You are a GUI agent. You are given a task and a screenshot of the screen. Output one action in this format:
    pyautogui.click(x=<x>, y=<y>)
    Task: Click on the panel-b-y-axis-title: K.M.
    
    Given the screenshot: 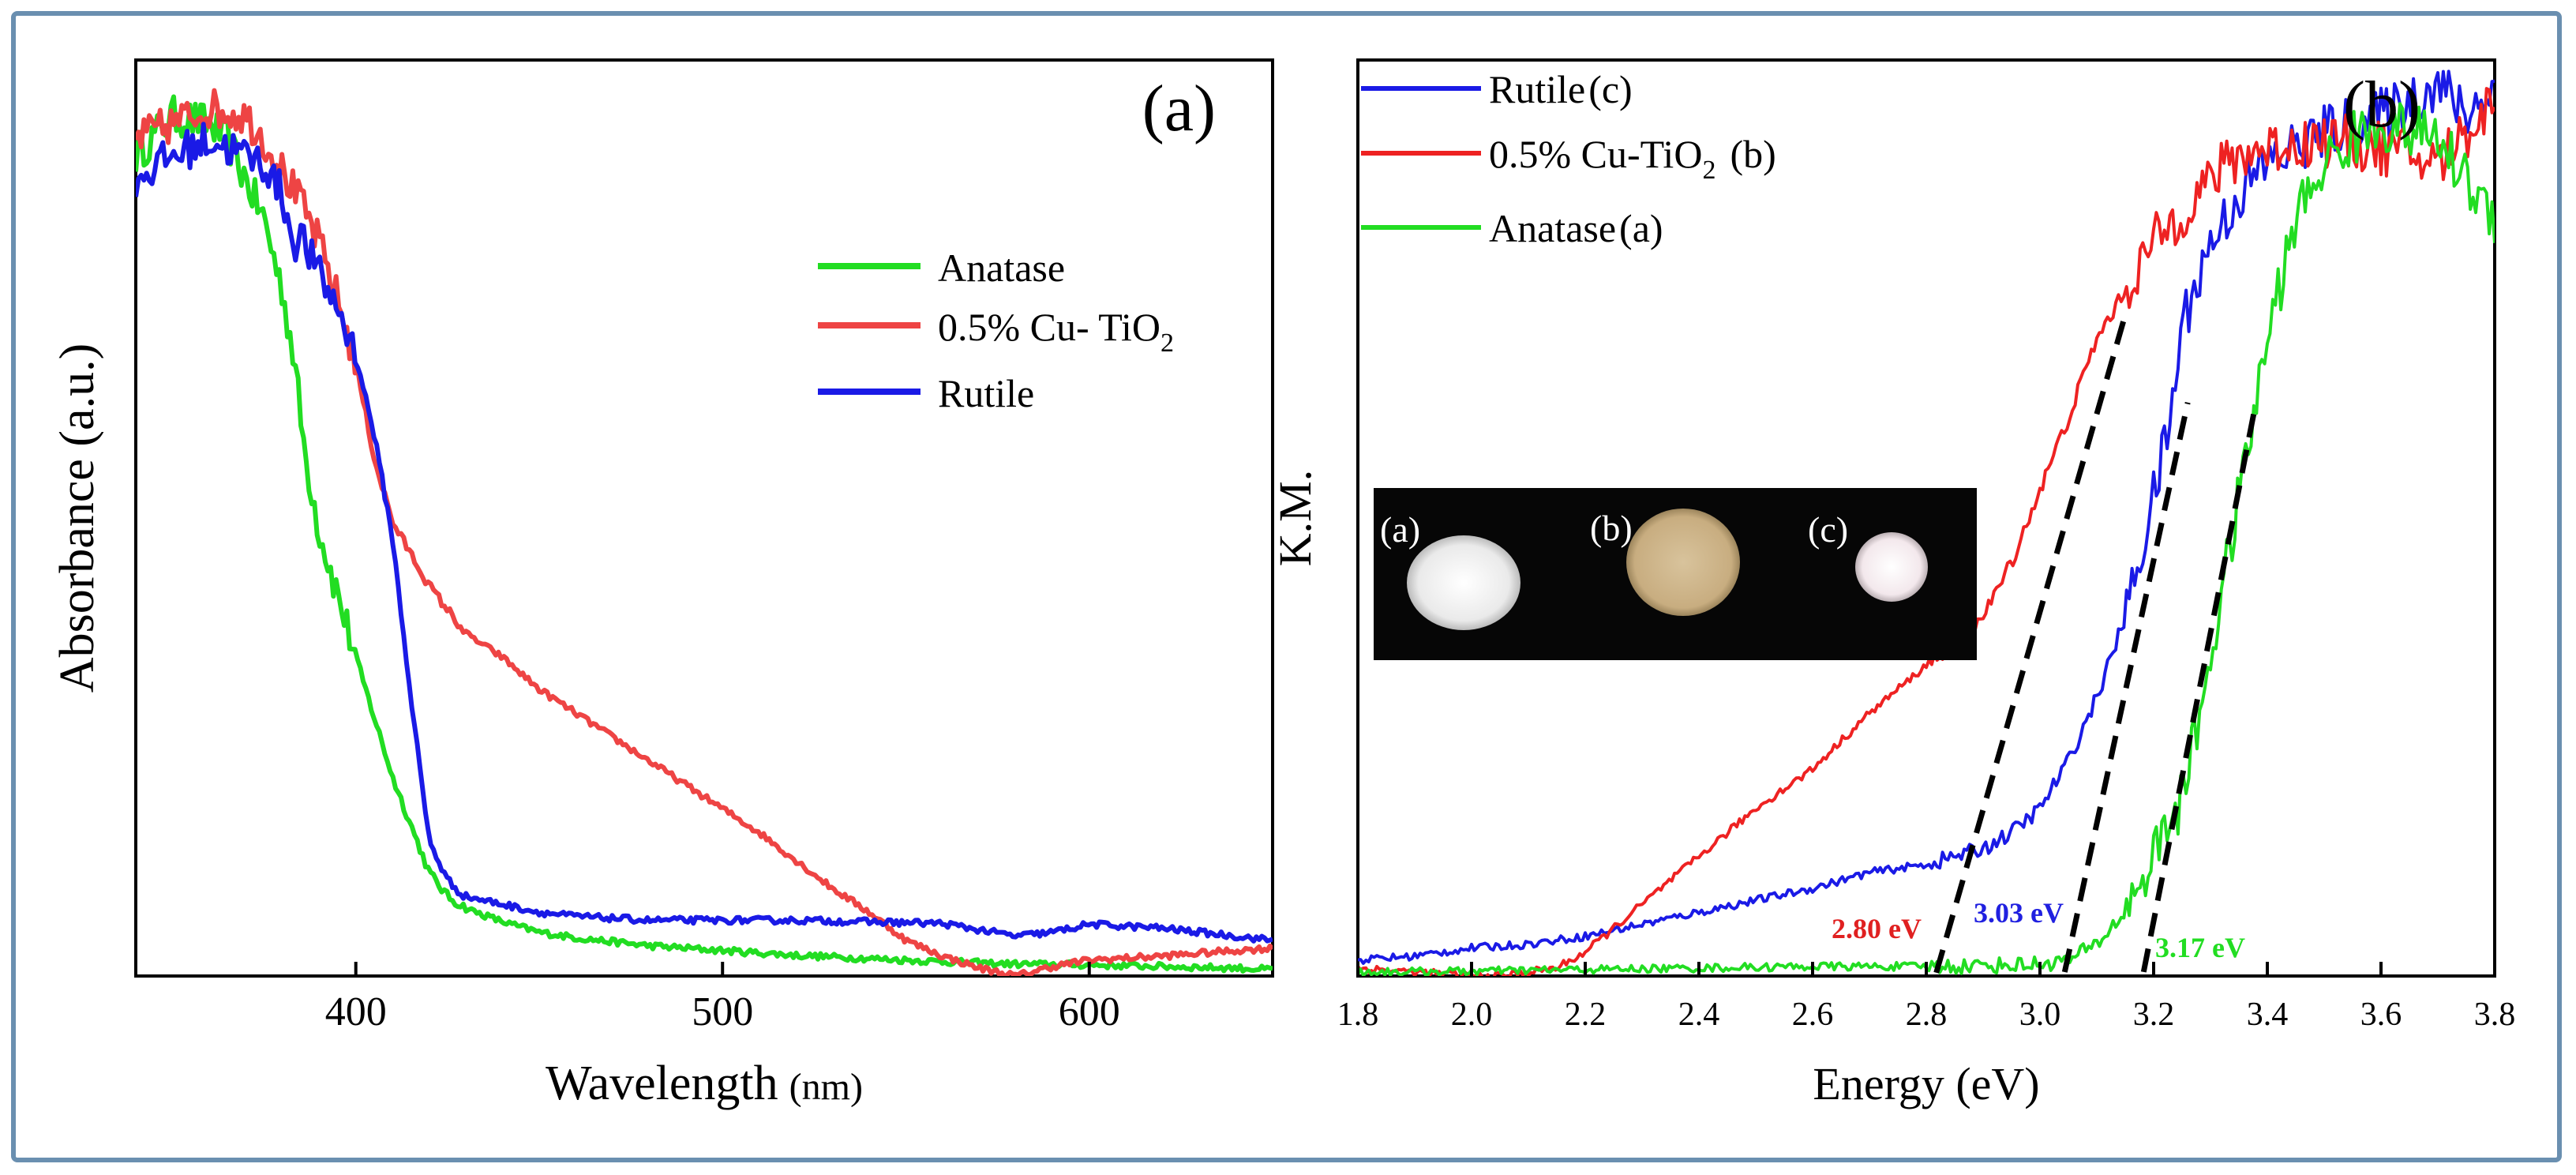 What is the action you would take?
    pyautogui.click(x=1295, y=518)
    